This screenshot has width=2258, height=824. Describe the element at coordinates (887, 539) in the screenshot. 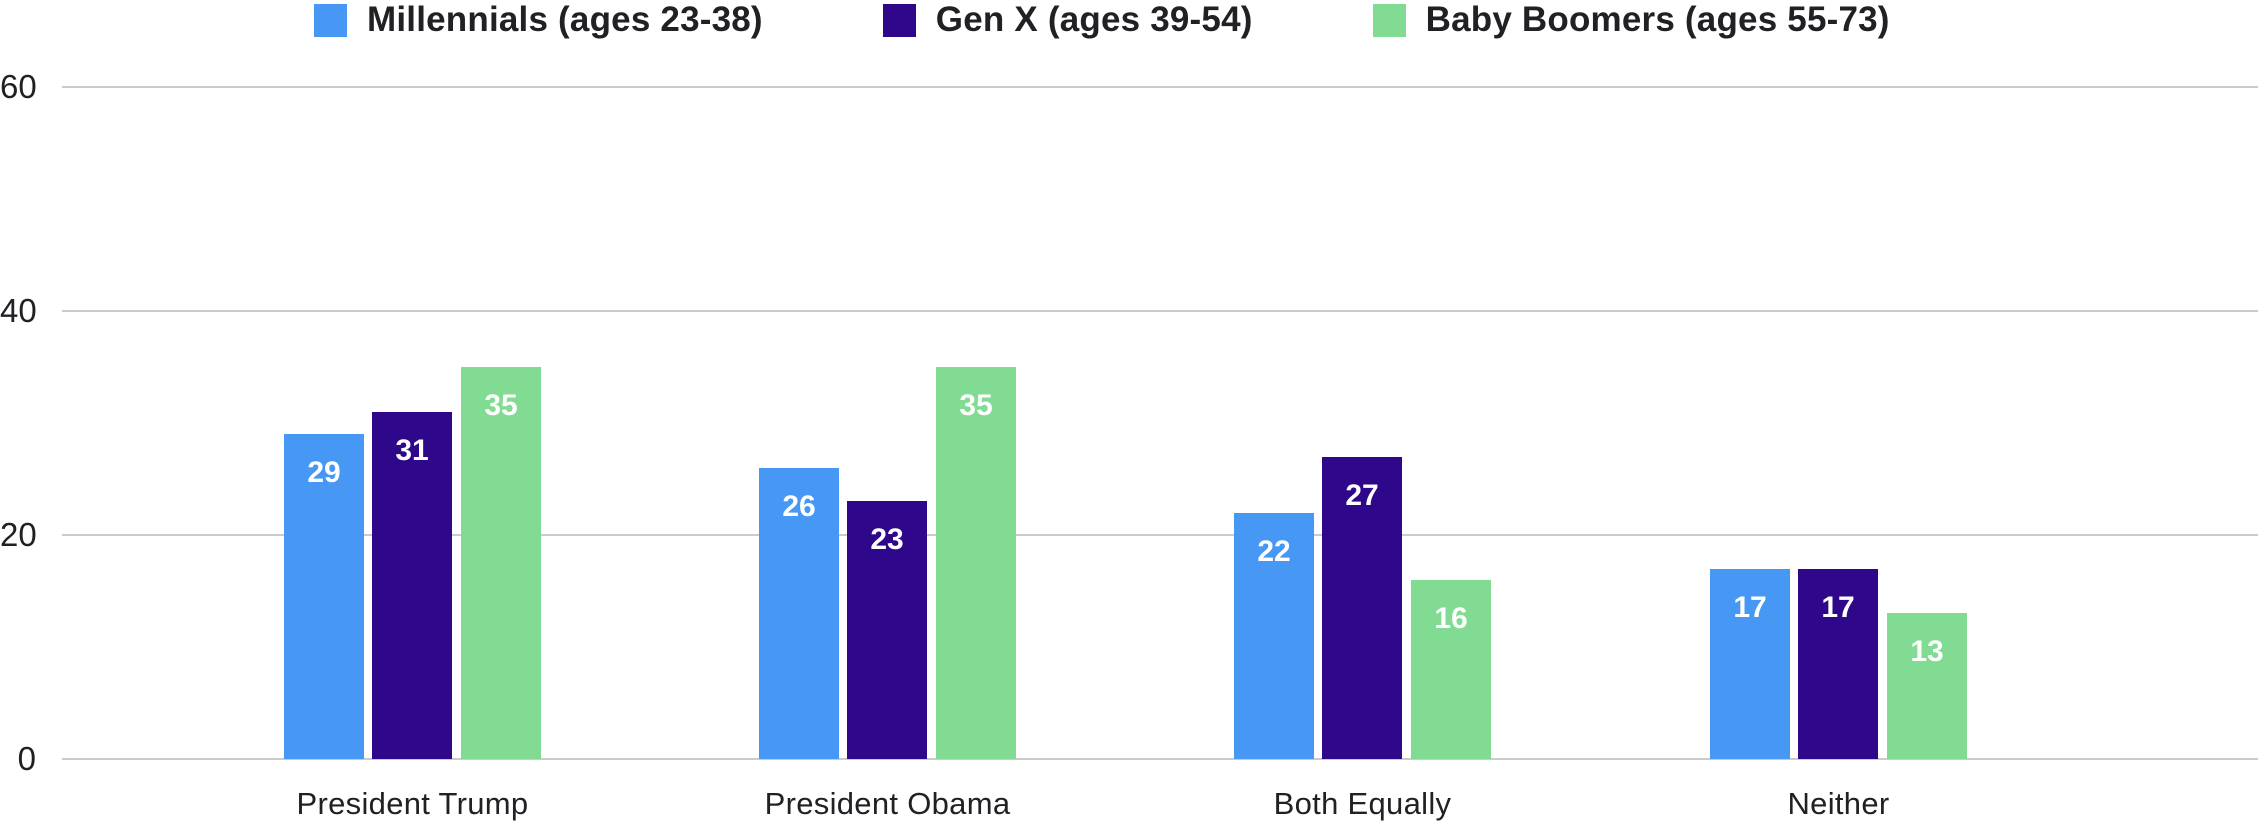

I see `bar-value-label: 23` at that location.